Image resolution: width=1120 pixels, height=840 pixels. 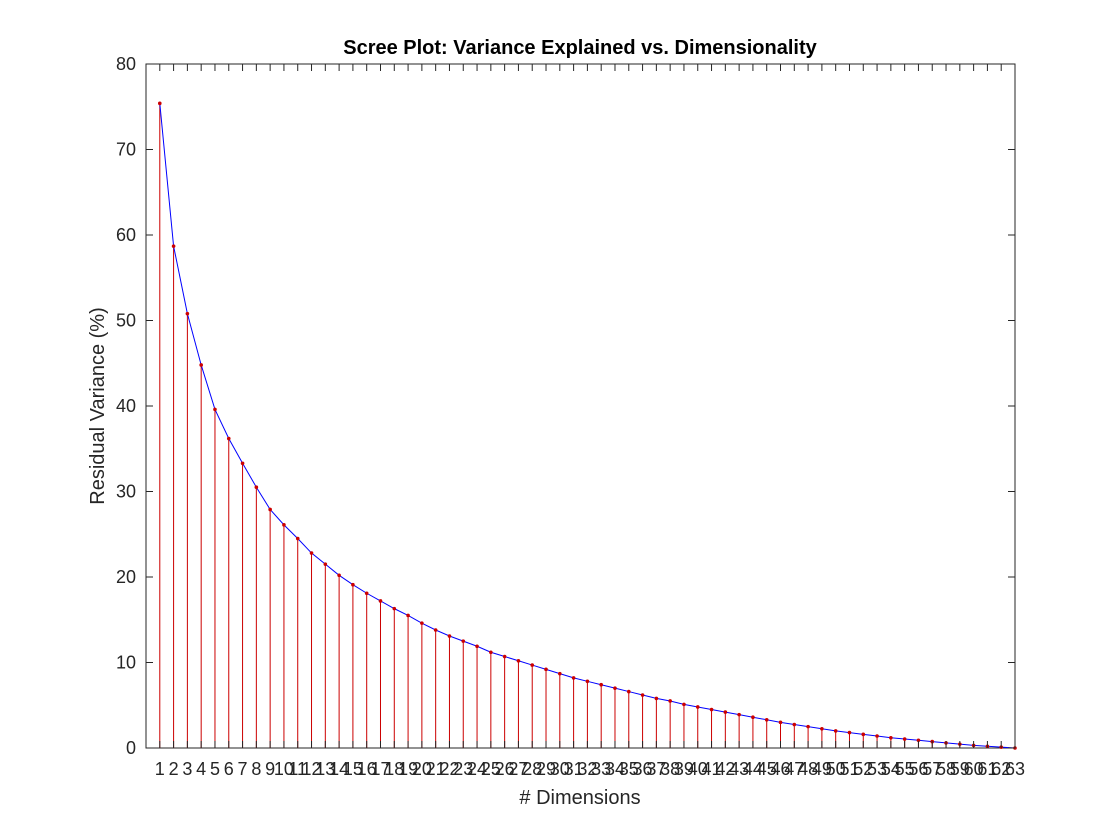 What do you see at coordinates (126, 663) in the screenshot?
I see `y-tick-label: 10` at bounding box center [126, 663].